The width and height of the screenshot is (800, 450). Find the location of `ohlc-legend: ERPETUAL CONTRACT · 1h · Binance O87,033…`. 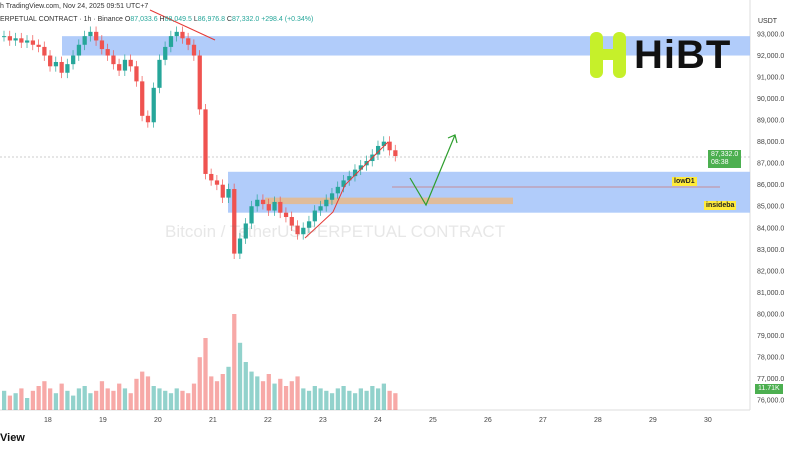

ohlc-legend: ERPETUAL CONTRACT · 1h · Binance O87,033… is located at coordinates (157, 19).